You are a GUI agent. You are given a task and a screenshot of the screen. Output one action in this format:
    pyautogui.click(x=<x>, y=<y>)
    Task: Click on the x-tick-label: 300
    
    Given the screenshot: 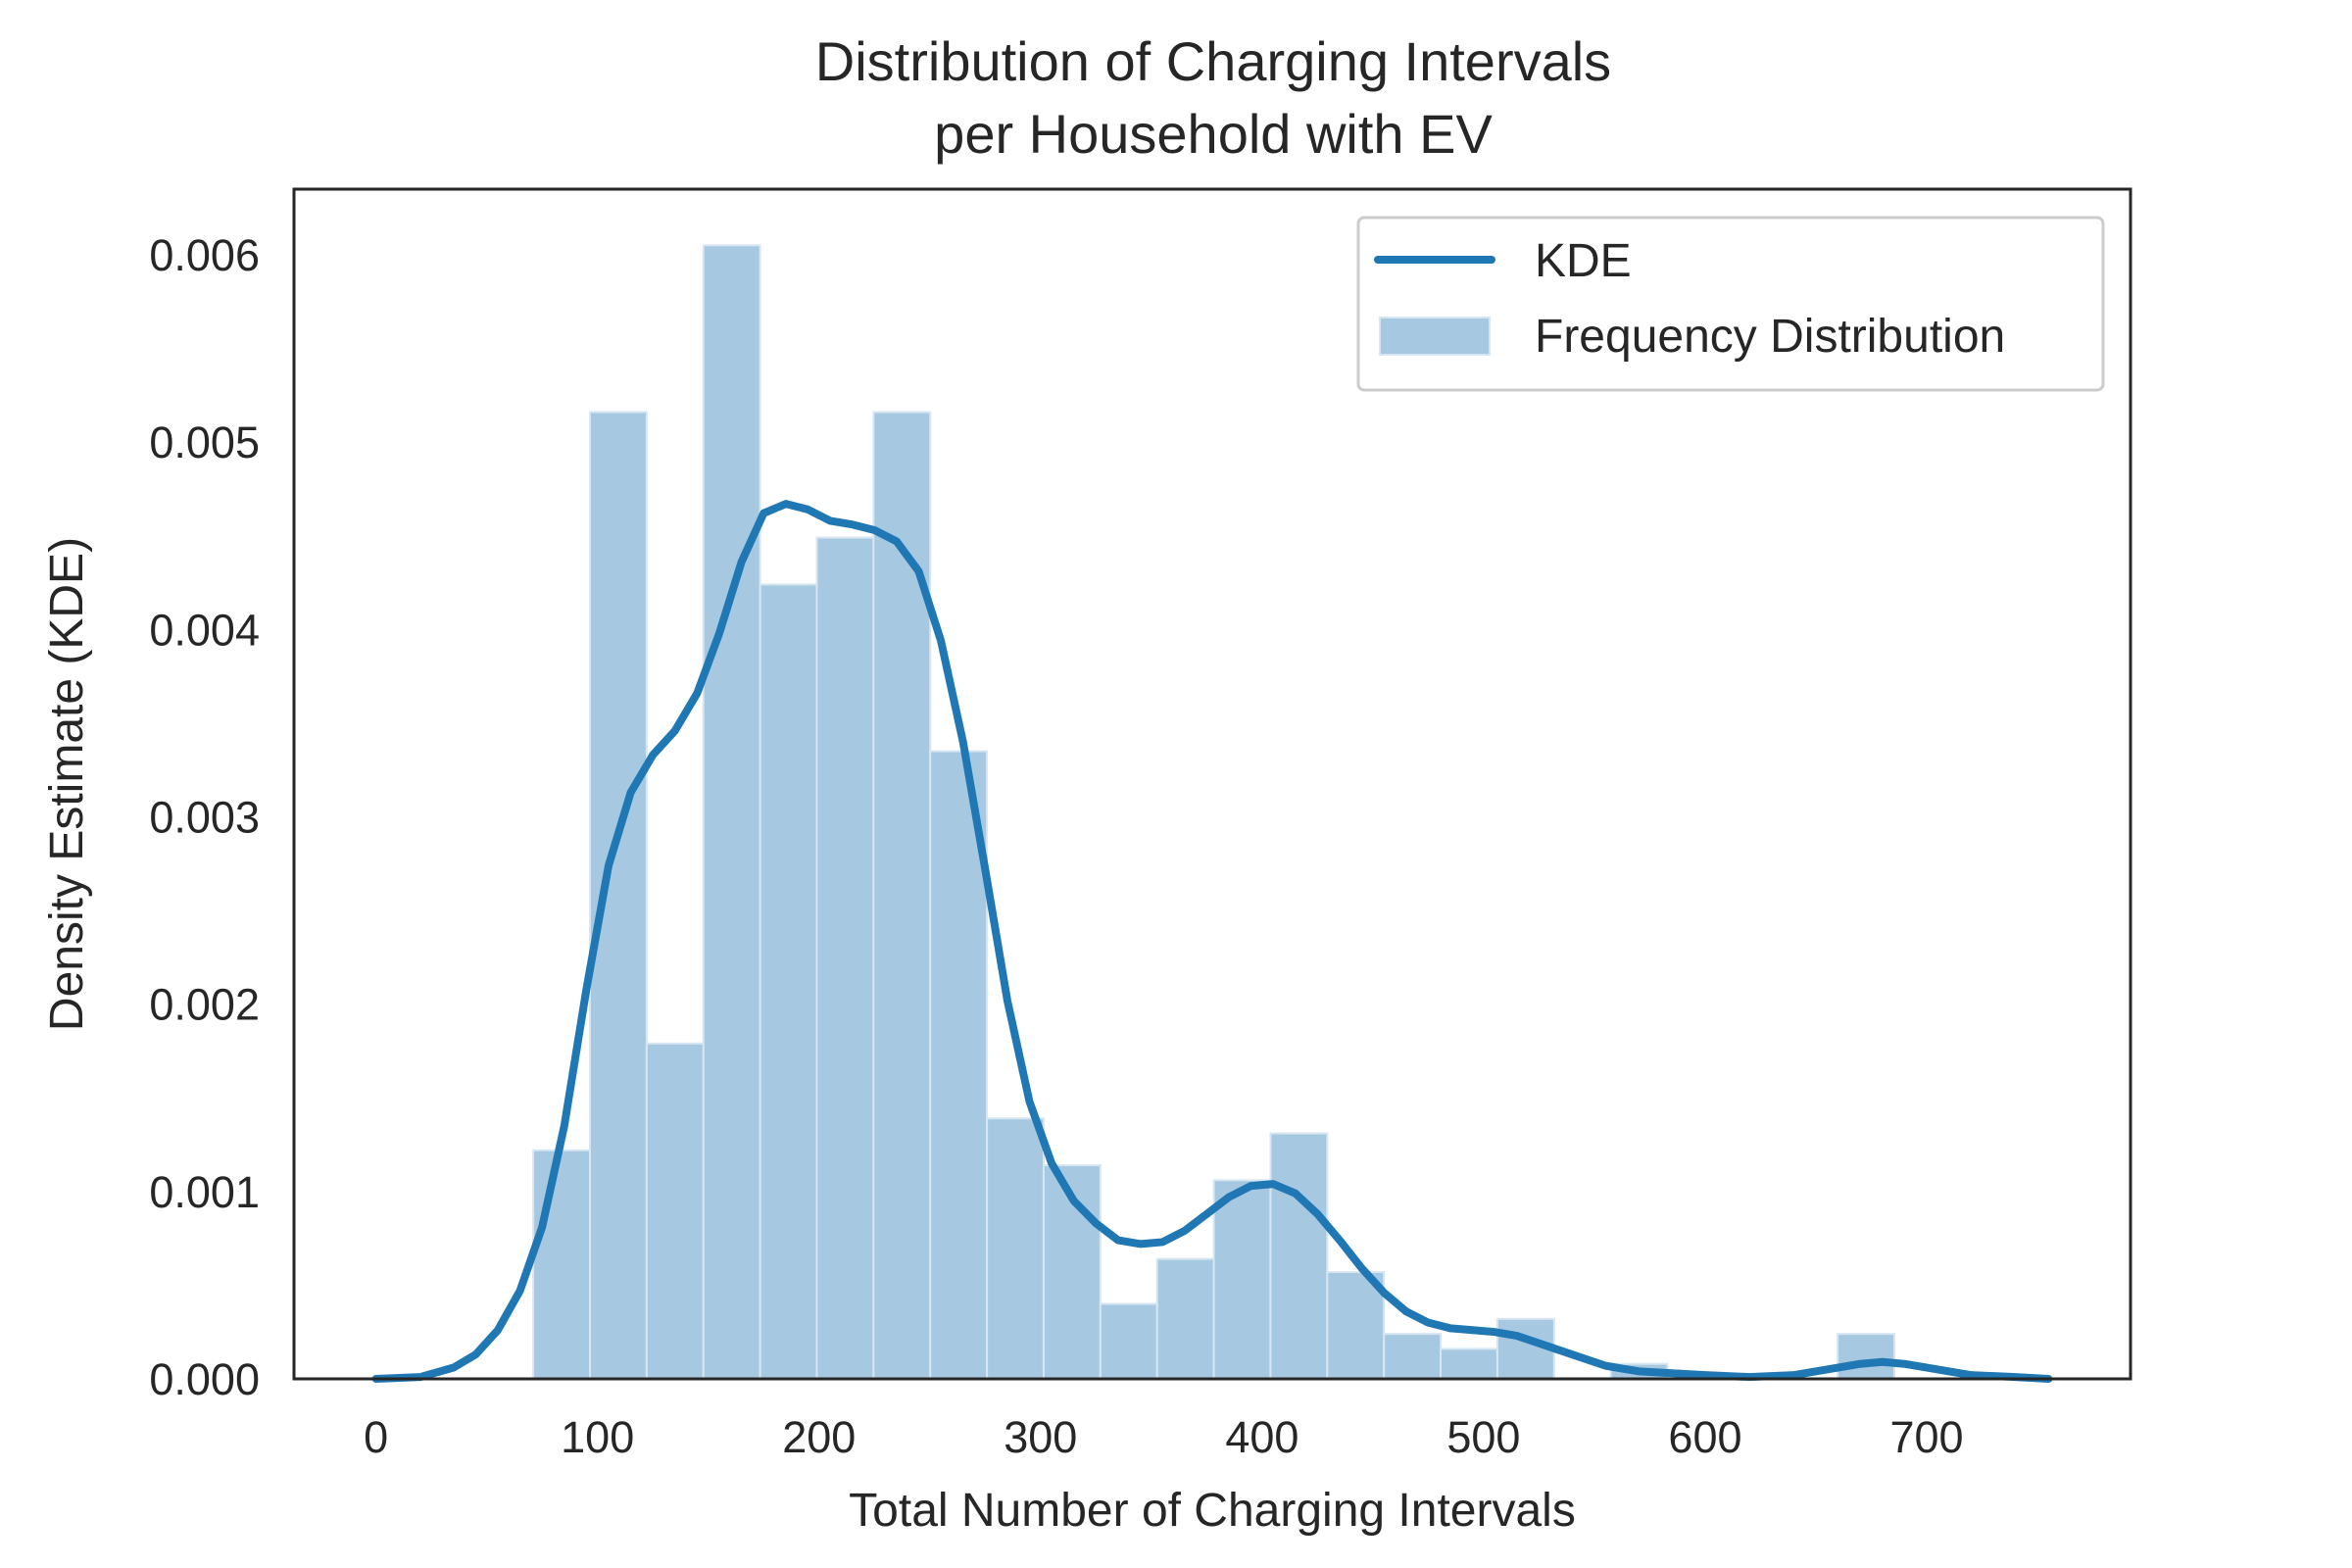 What is the action you would take?
    pyautogui.click(x=1040, y=1437)
    